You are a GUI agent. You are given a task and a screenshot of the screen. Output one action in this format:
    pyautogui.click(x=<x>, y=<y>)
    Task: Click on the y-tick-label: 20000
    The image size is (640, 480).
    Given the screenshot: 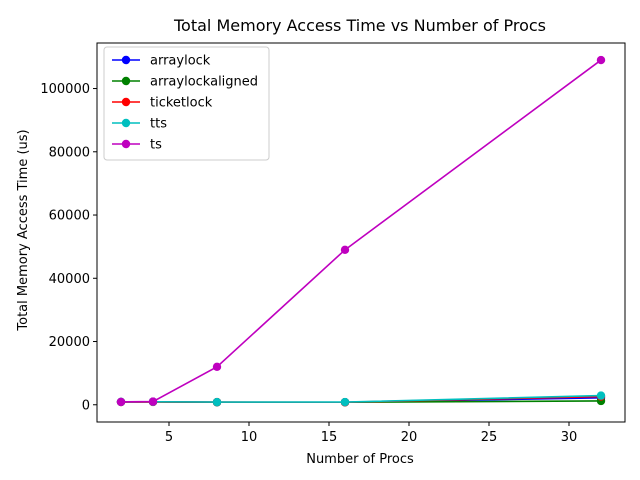 What is the action you would take?
    pyautogui.click(x=69, y=342)
    